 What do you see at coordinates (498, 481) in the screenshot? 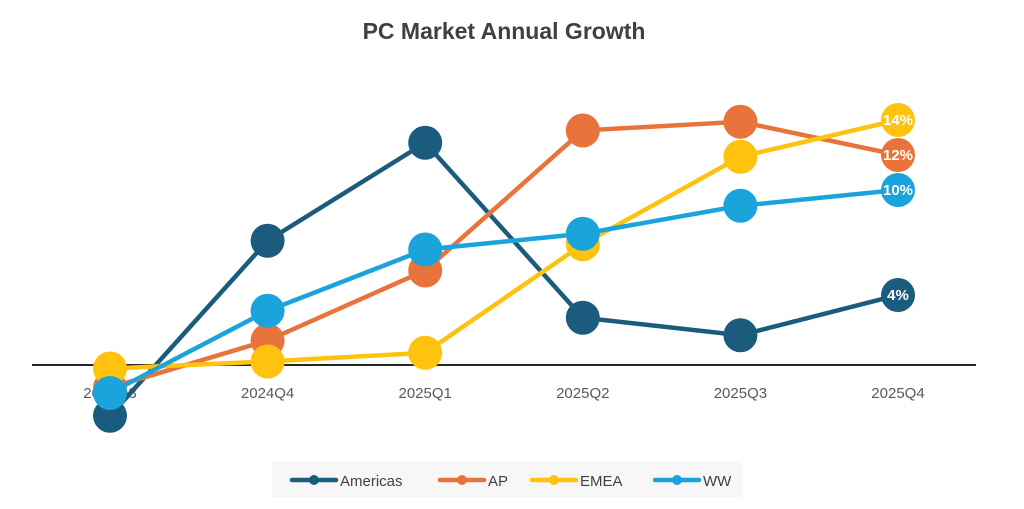
I see `legend-label: AP` at bounding box center [498, 481].